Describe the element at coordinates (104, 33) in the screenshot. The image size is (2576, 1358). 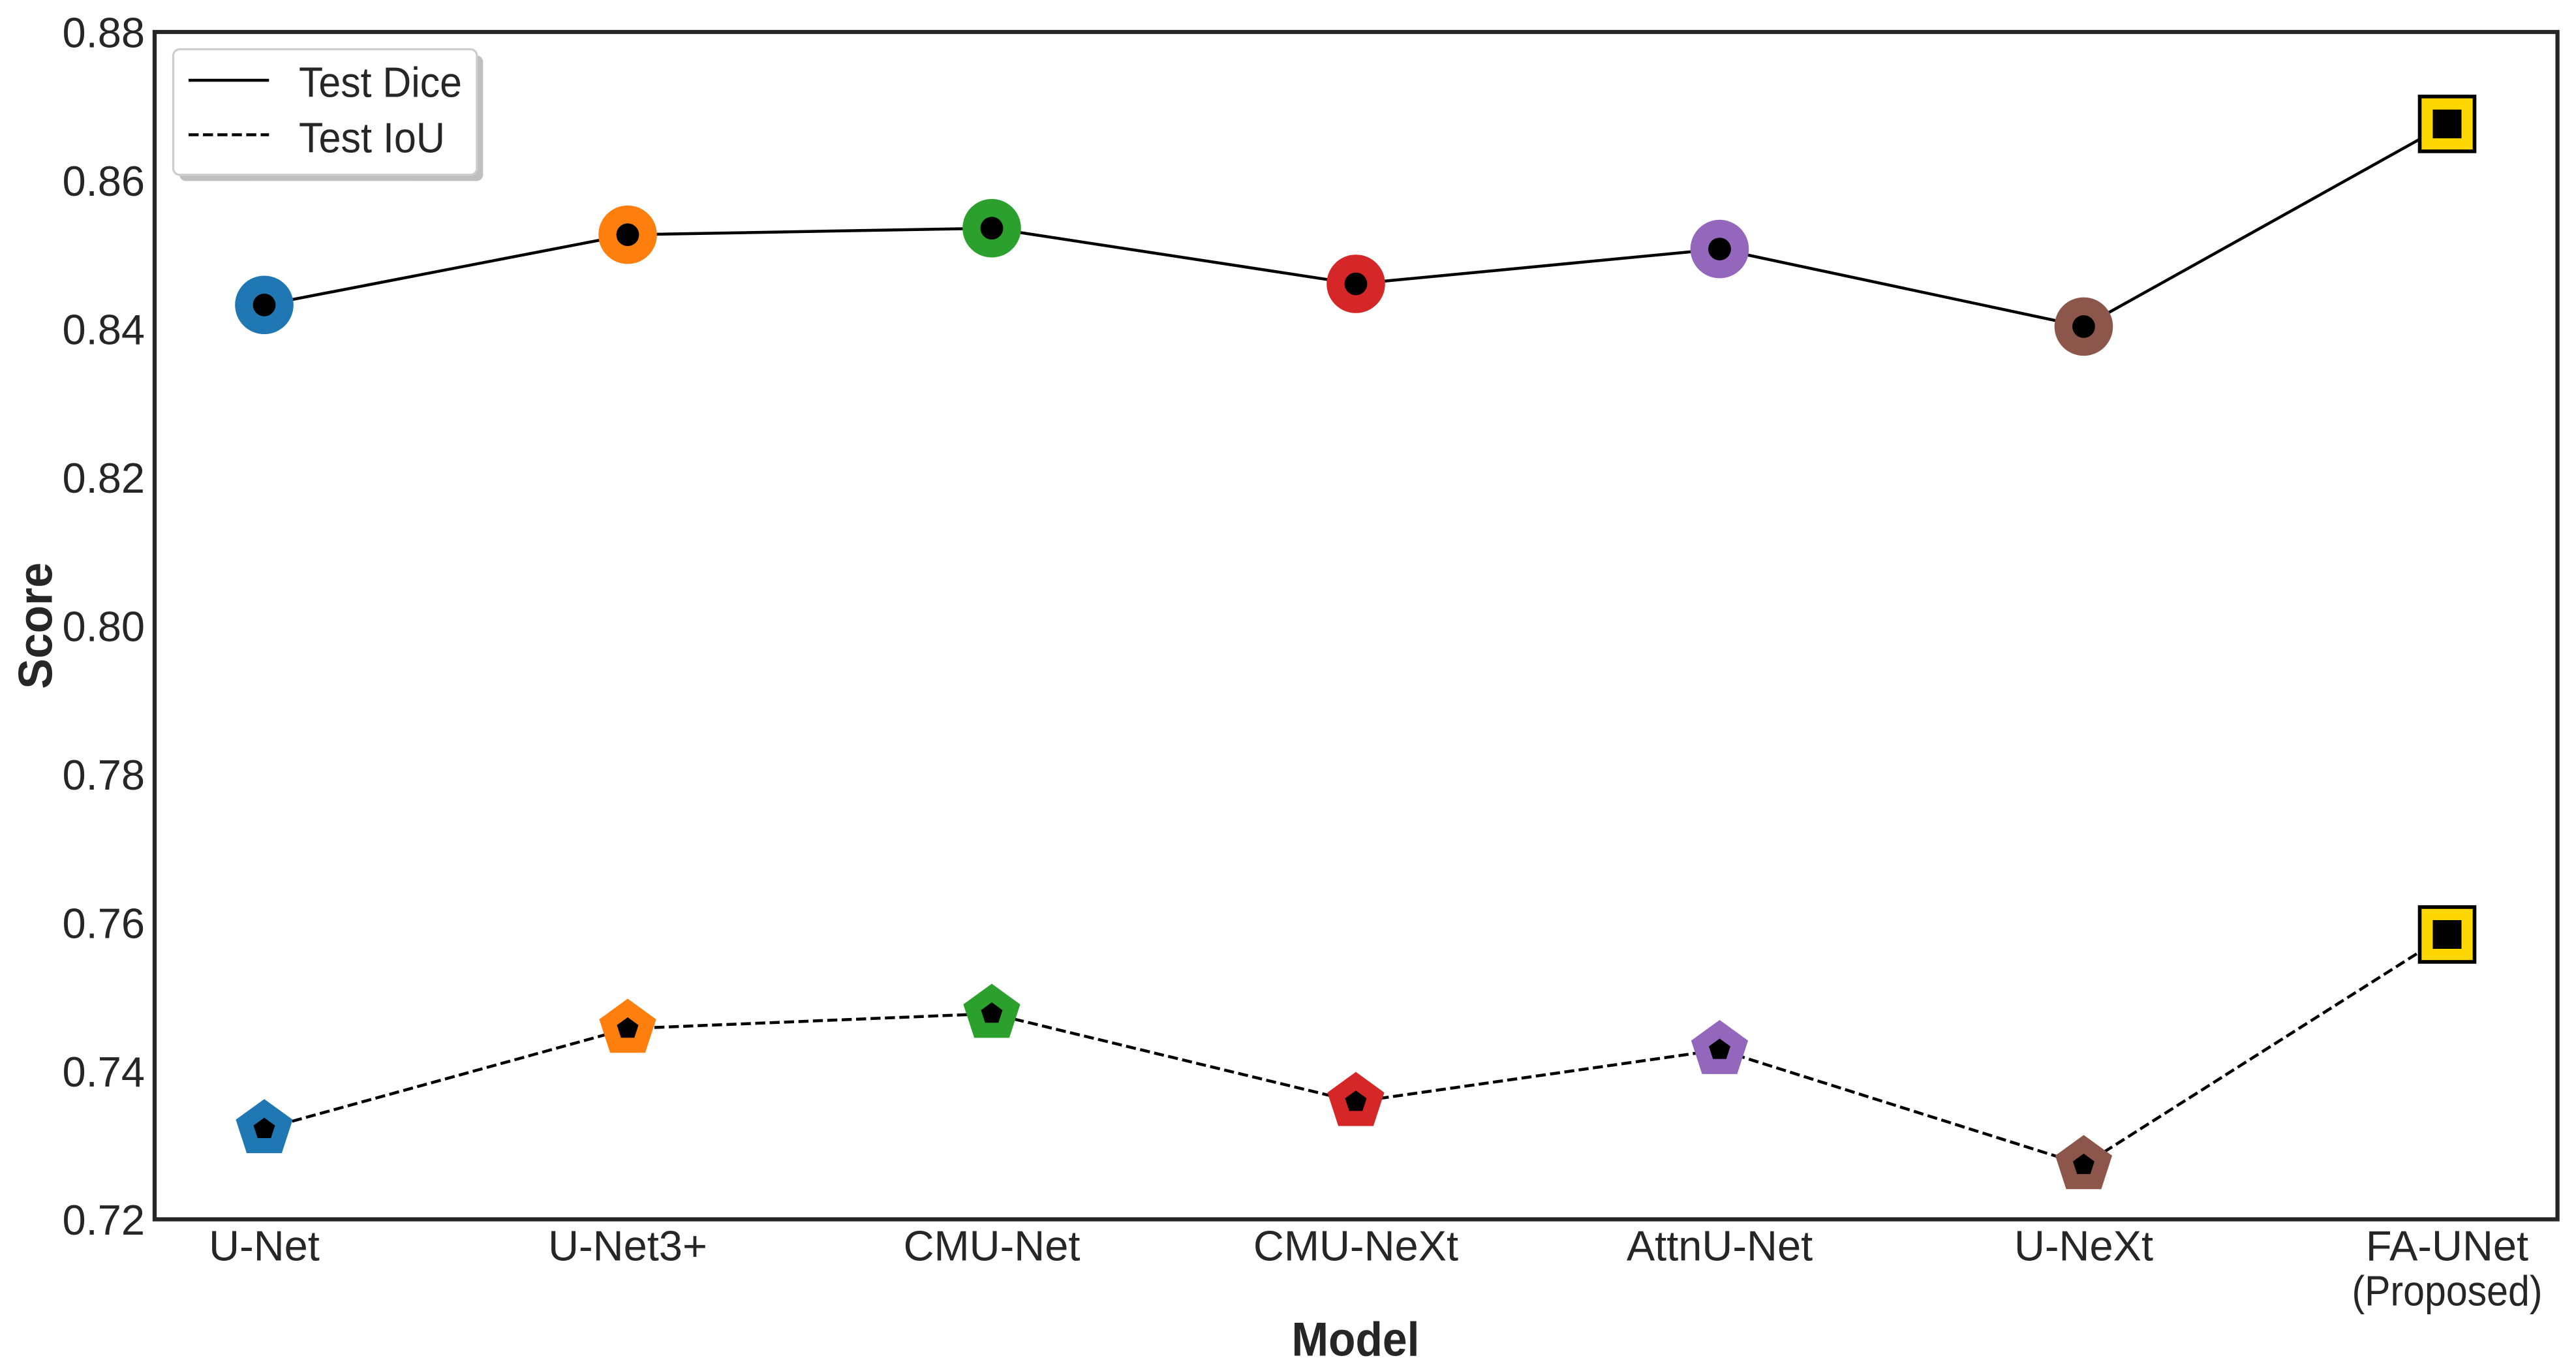
I see `svg-text: 0.88` at that location.